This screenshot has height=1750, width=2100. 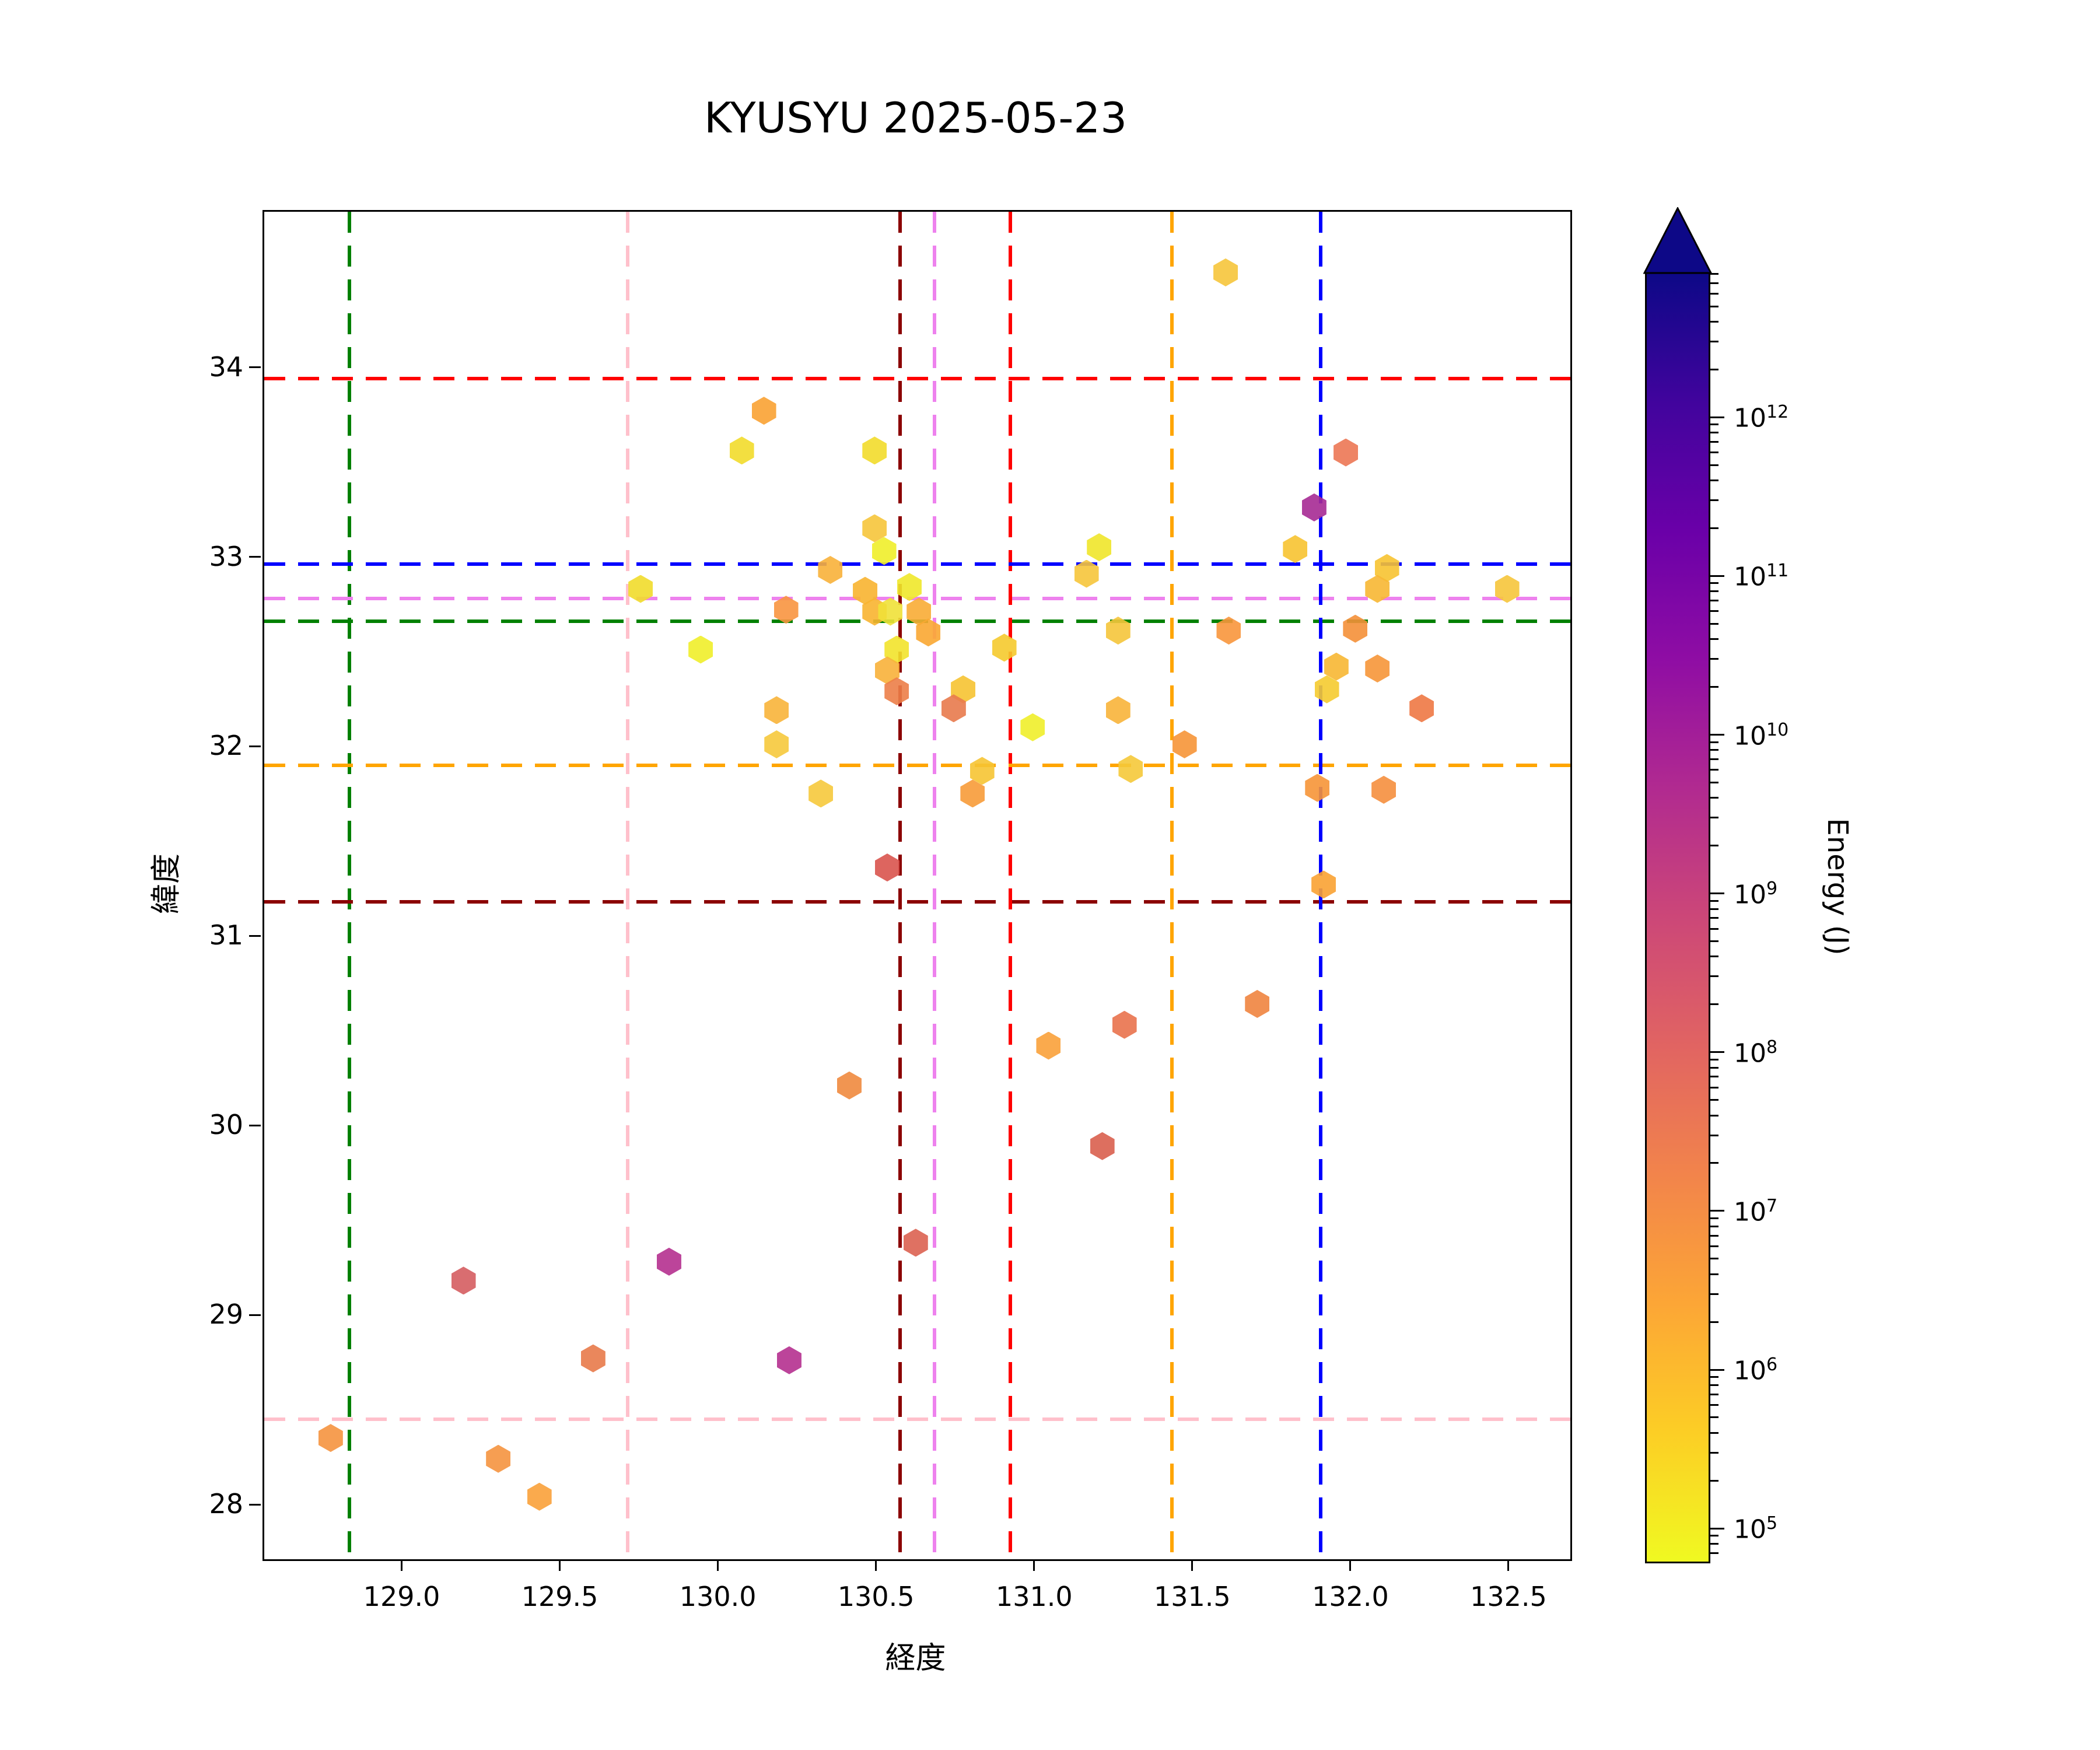 I want to click on x-tick-label: 130.5, so click(x=876, y=1596).